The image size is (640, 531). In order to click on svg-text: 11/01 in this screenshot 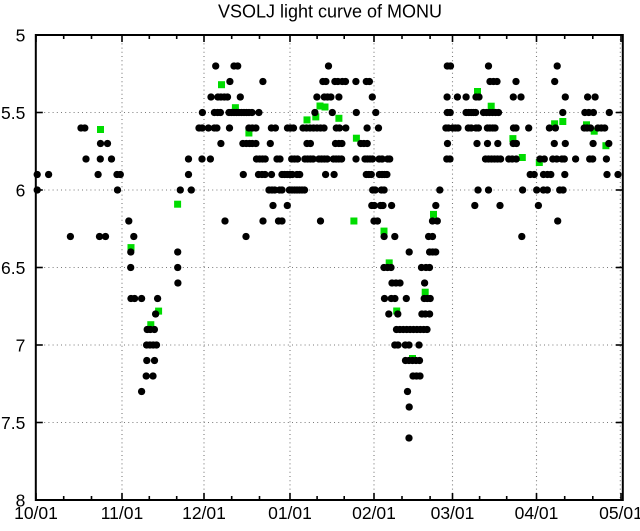, I will do `click(122, 513)`.